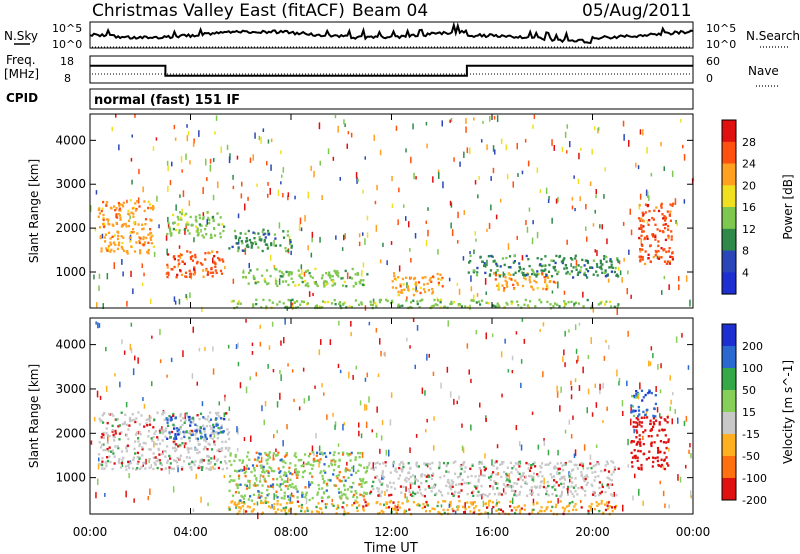 The height and width of the screenshot is (554, 800). Describe the element at coordinates (745, 272) in the screenshot. I see `power-colorbar-tick-label: 4` at that location.